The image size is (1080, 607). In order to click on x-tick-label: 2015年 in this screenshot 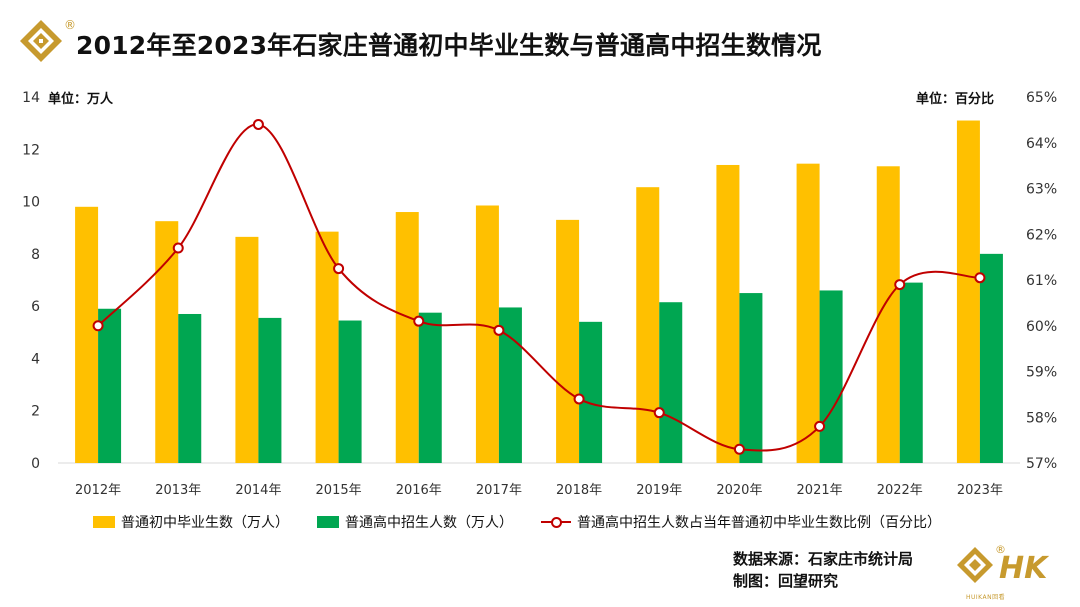, I will do `click(339, 490)`.